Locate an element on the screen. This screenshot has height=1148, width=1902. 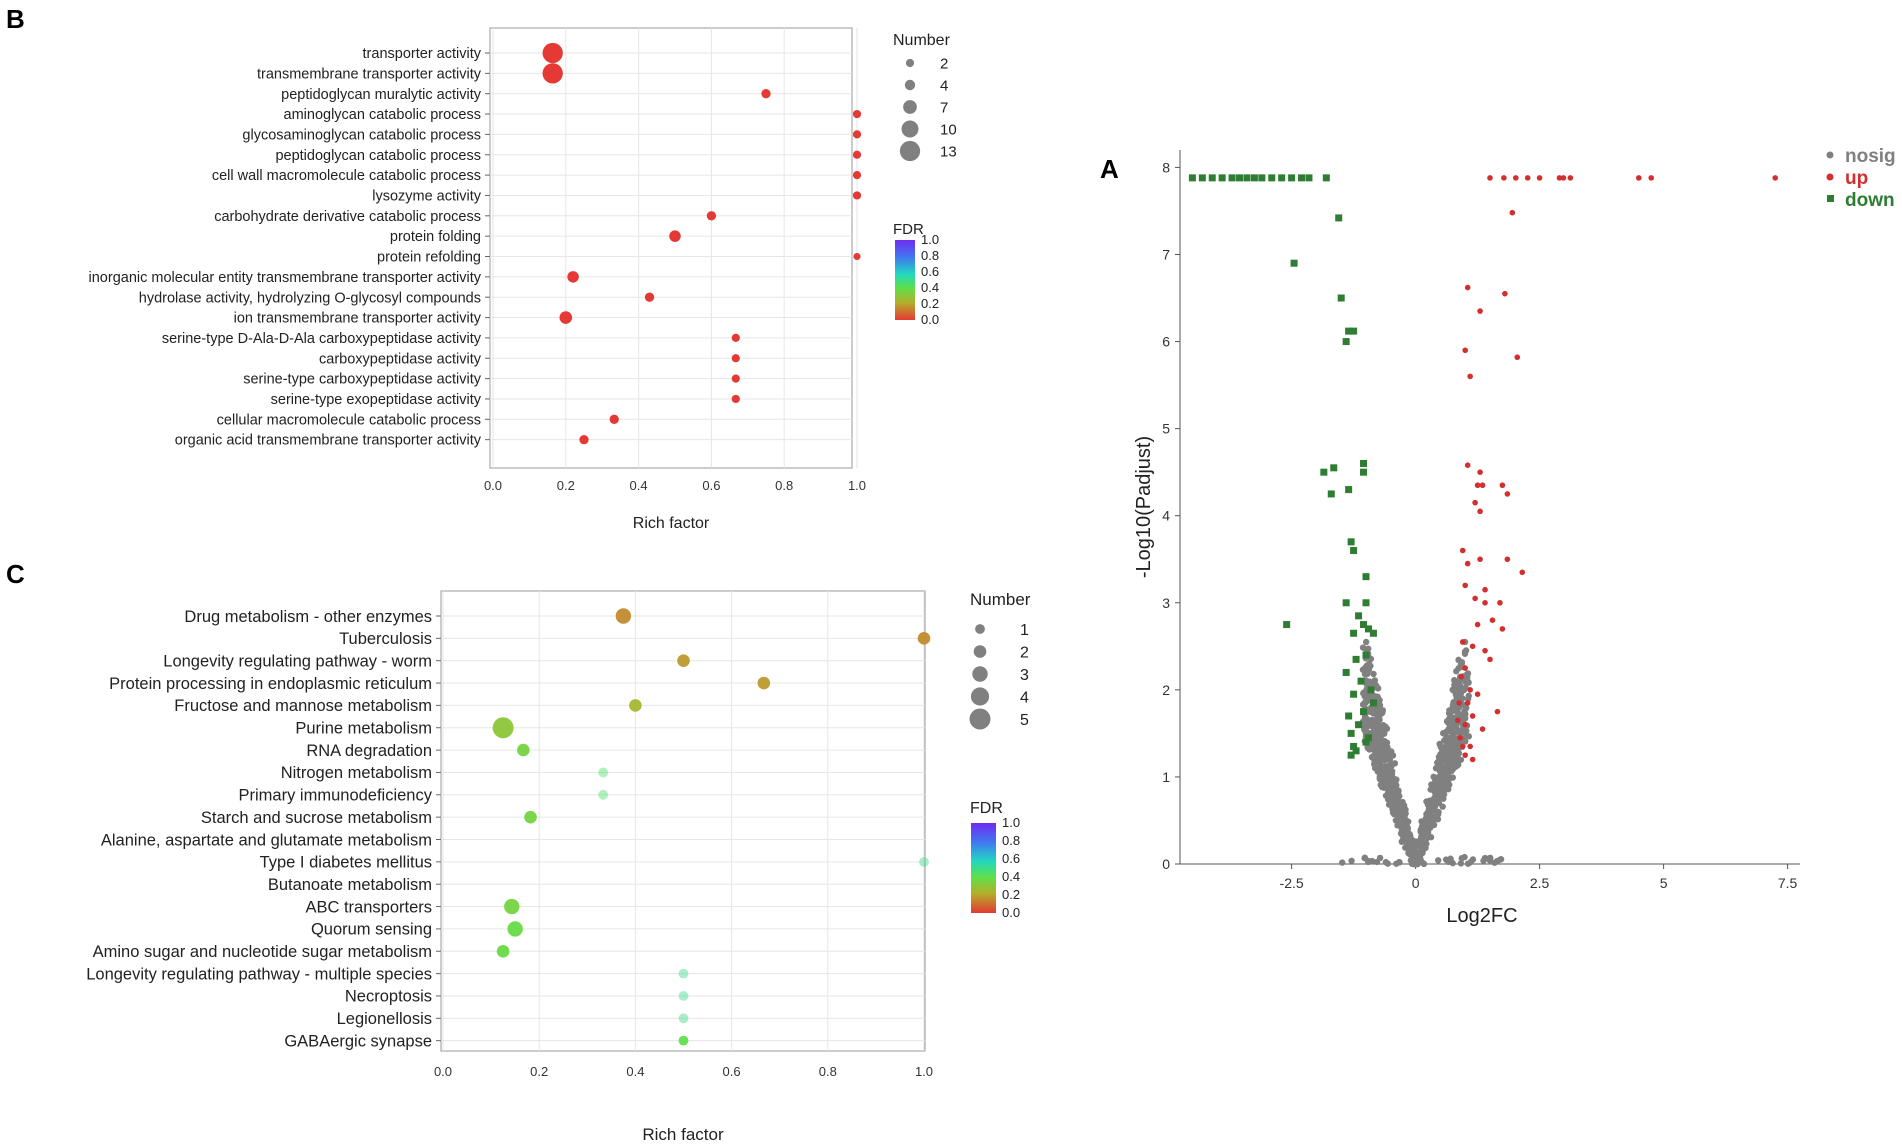
c-x-tick-label: 1.0 is located at coordinates (924, 1071).